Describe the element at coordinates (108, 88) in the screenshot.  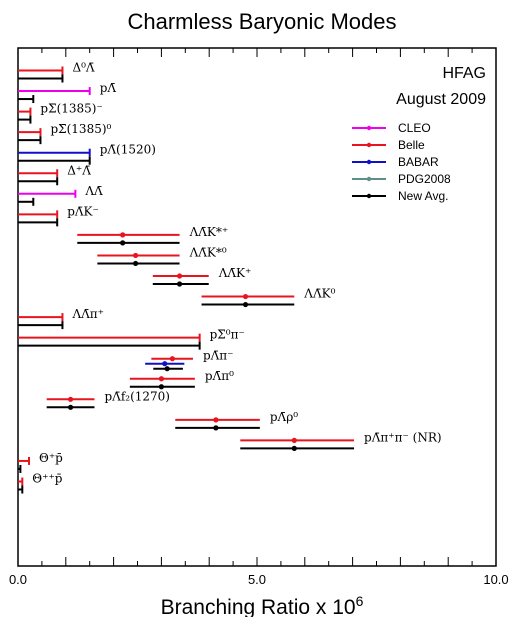
I see `decay-mode-label: pΛ̄` at that location.